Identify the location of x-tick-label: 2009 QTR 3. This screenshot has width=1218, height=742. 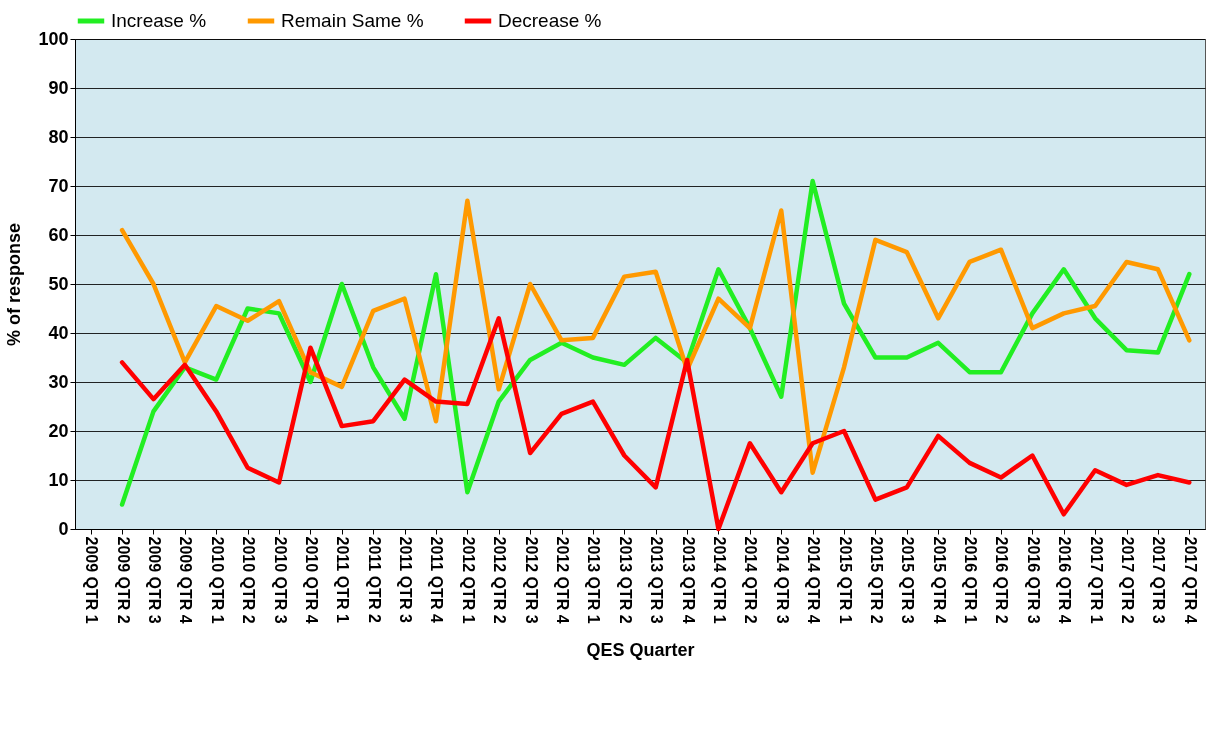
(154, 580).